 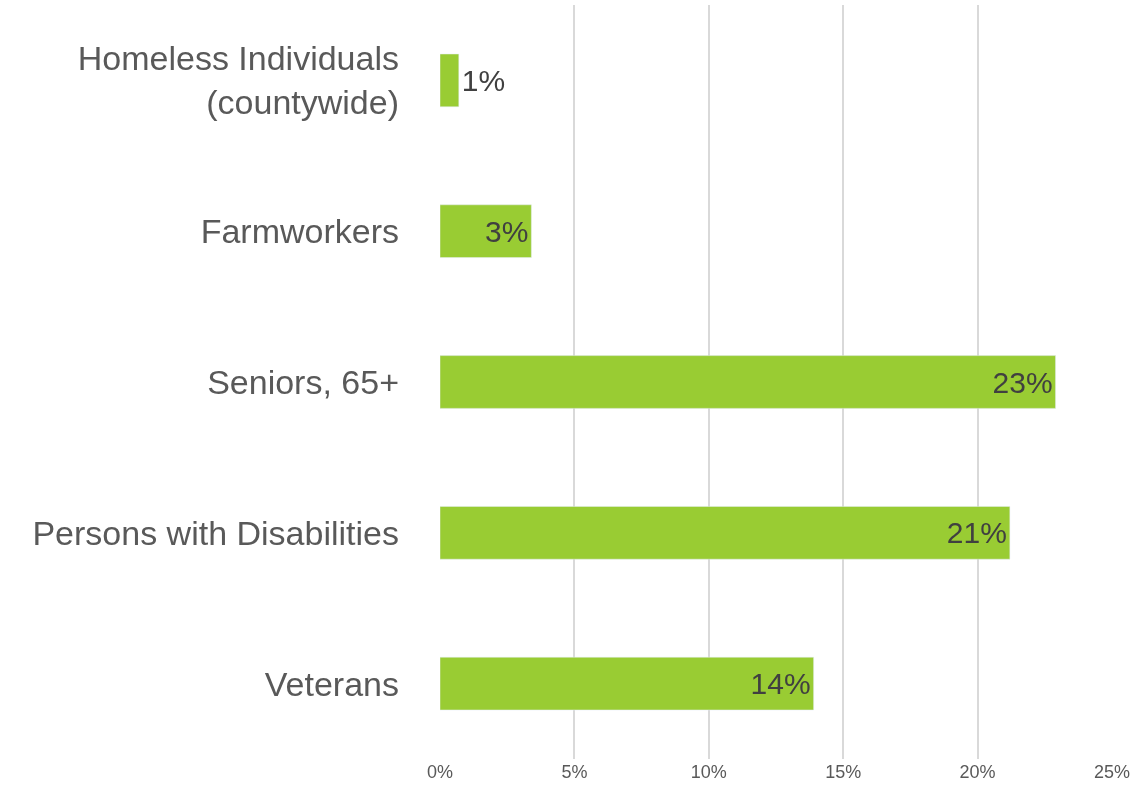 I want to click on x-tick-label: 25%, so click(x=1112, y=772).